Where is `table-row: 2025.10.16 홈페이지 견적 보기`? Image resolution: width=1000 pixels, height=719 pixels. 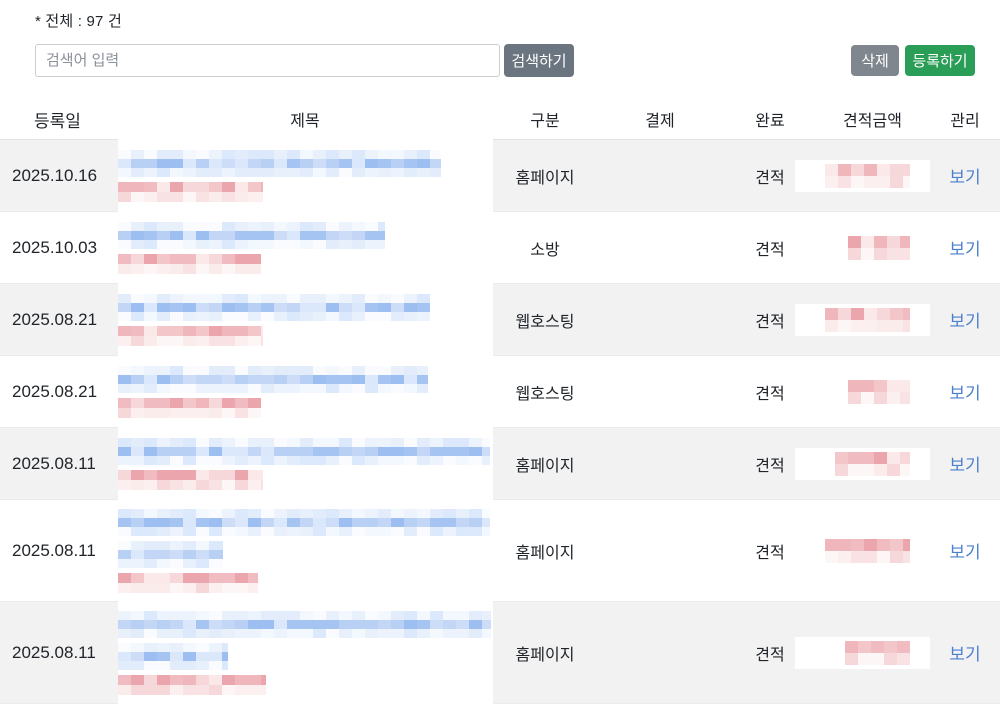 table-row: 2025.10.16 홈페이지 견적 보기 is located at coordinates (500, 175).